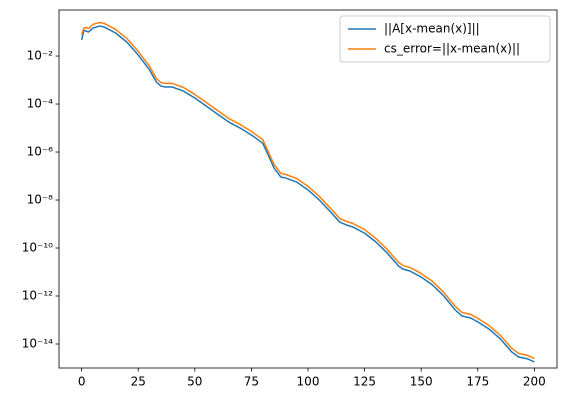  Describe the element at coordinates (82, 382) in the screenshot. I see `x-tick-label: 0` at that location.